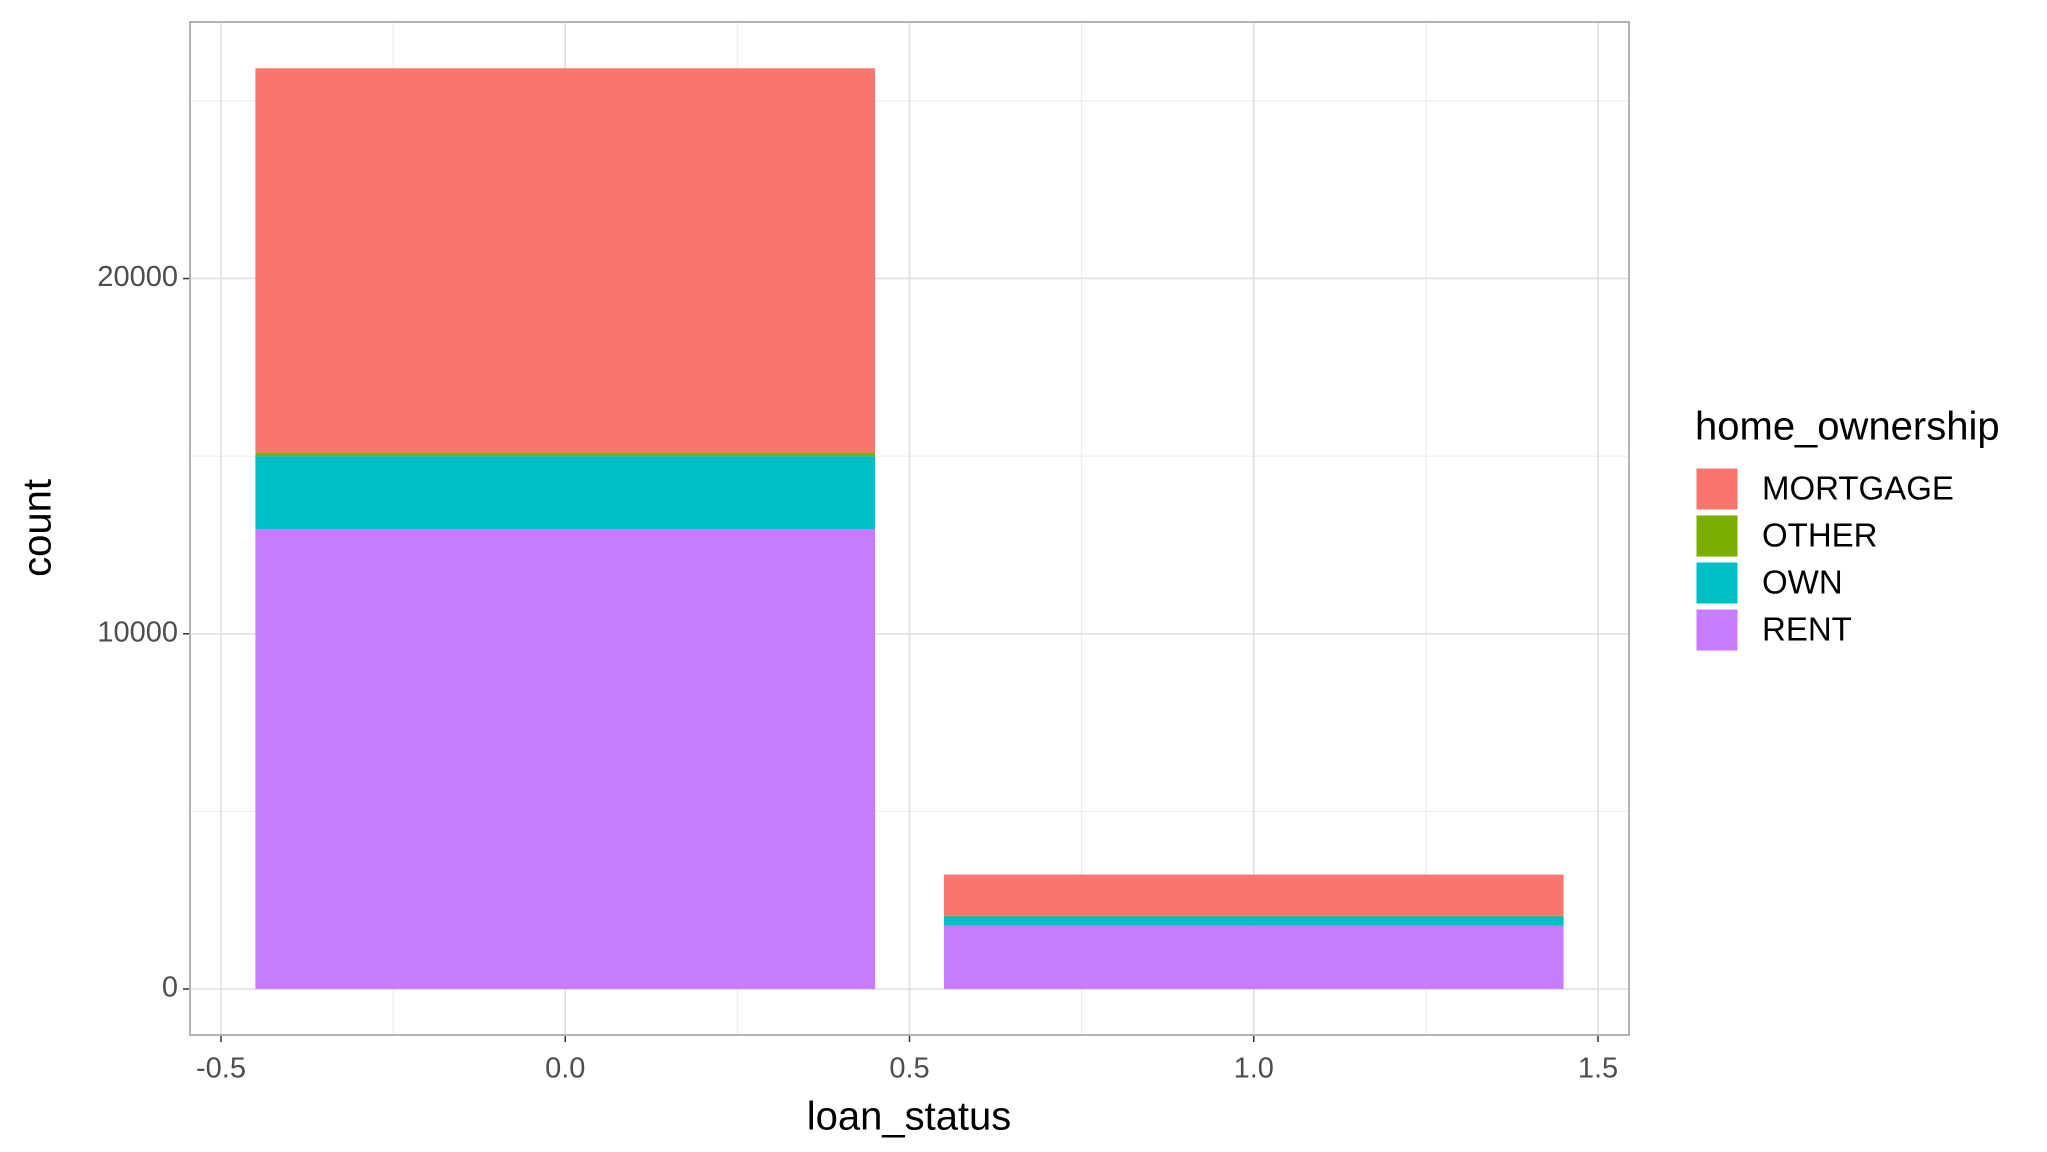  I want to click on legend-label: OTHER, so click(1820, 535).